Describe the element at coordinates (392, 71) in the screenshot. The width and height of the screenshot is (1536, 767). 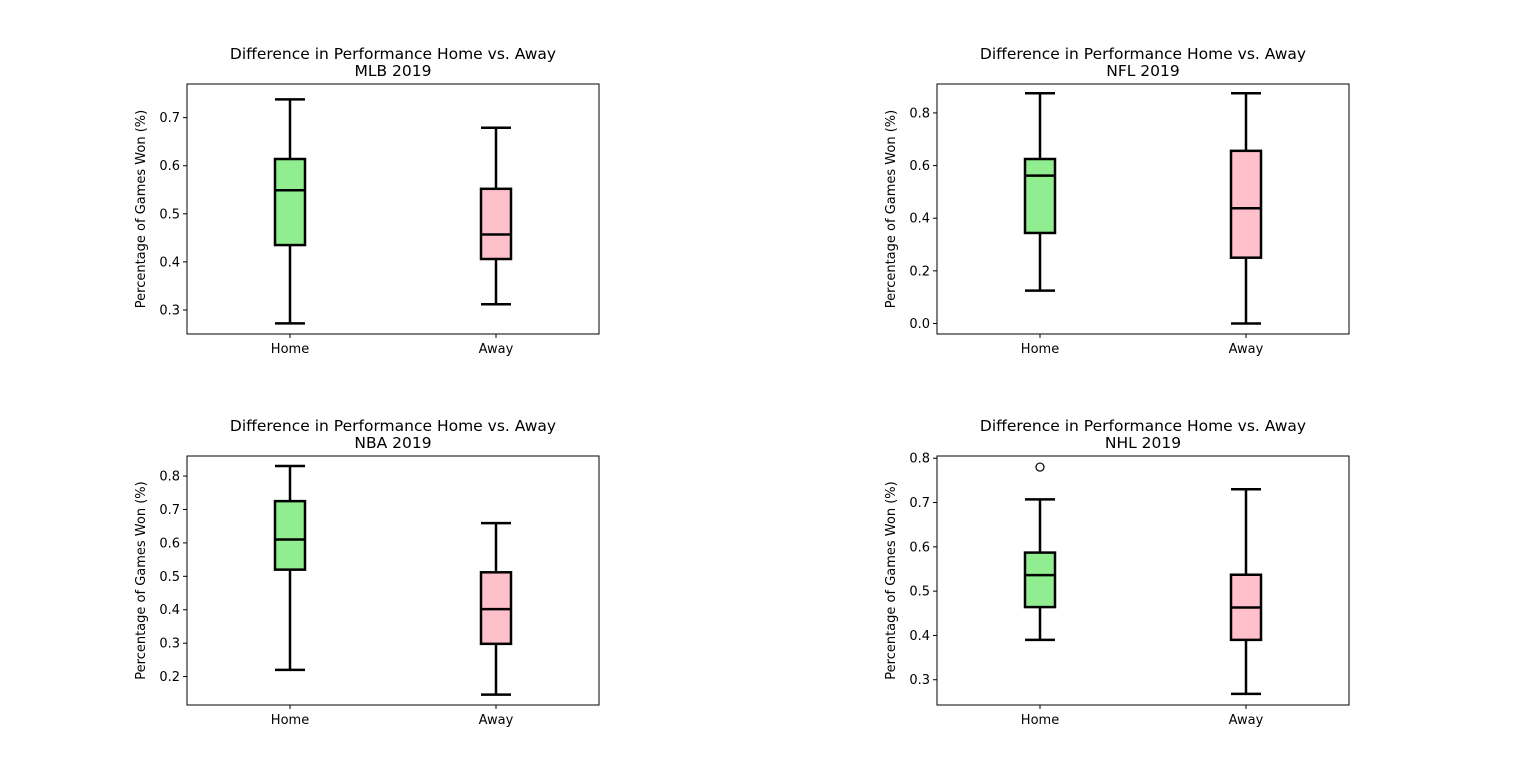
I see `chart-title-line: MLB 2019` at that location.